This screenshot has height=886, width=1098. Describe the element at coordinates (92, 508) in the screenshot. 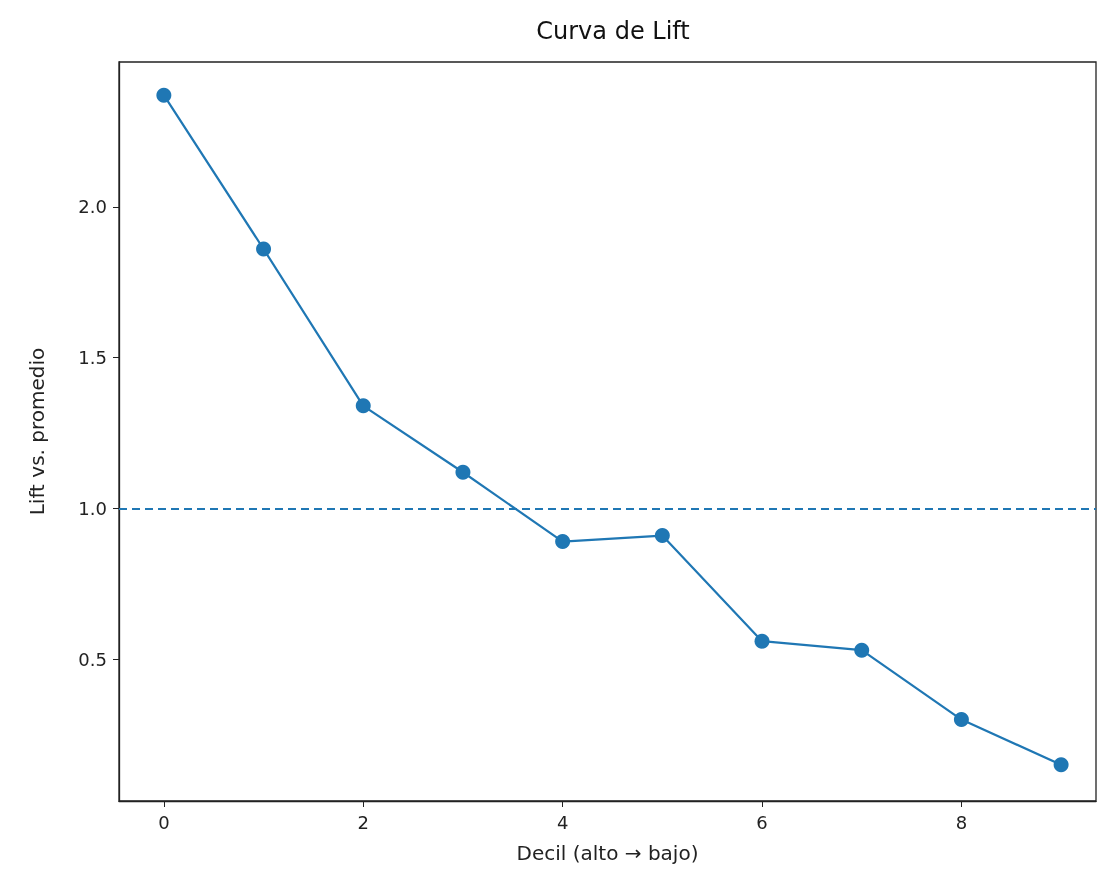

I see `y-tick-label: 1.0` at that location.